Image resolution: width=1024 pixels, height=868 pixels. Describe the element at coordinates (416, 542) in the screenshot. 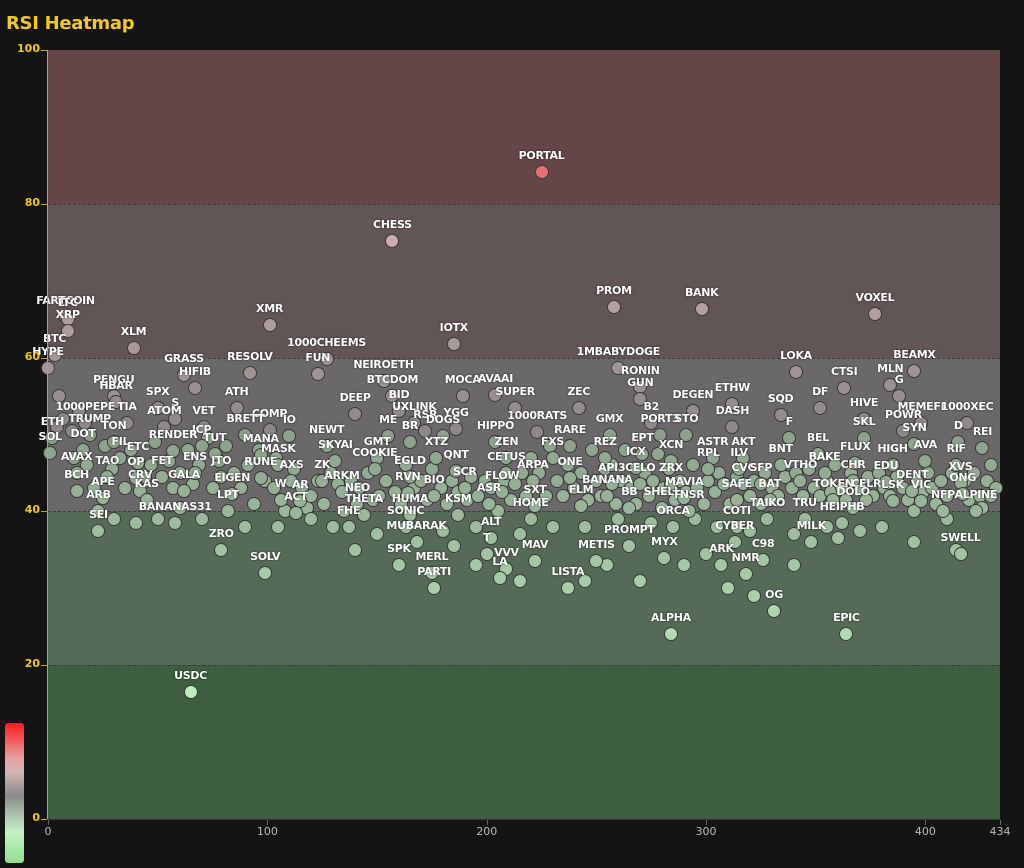

I see `data-point-mubarak` at that location.